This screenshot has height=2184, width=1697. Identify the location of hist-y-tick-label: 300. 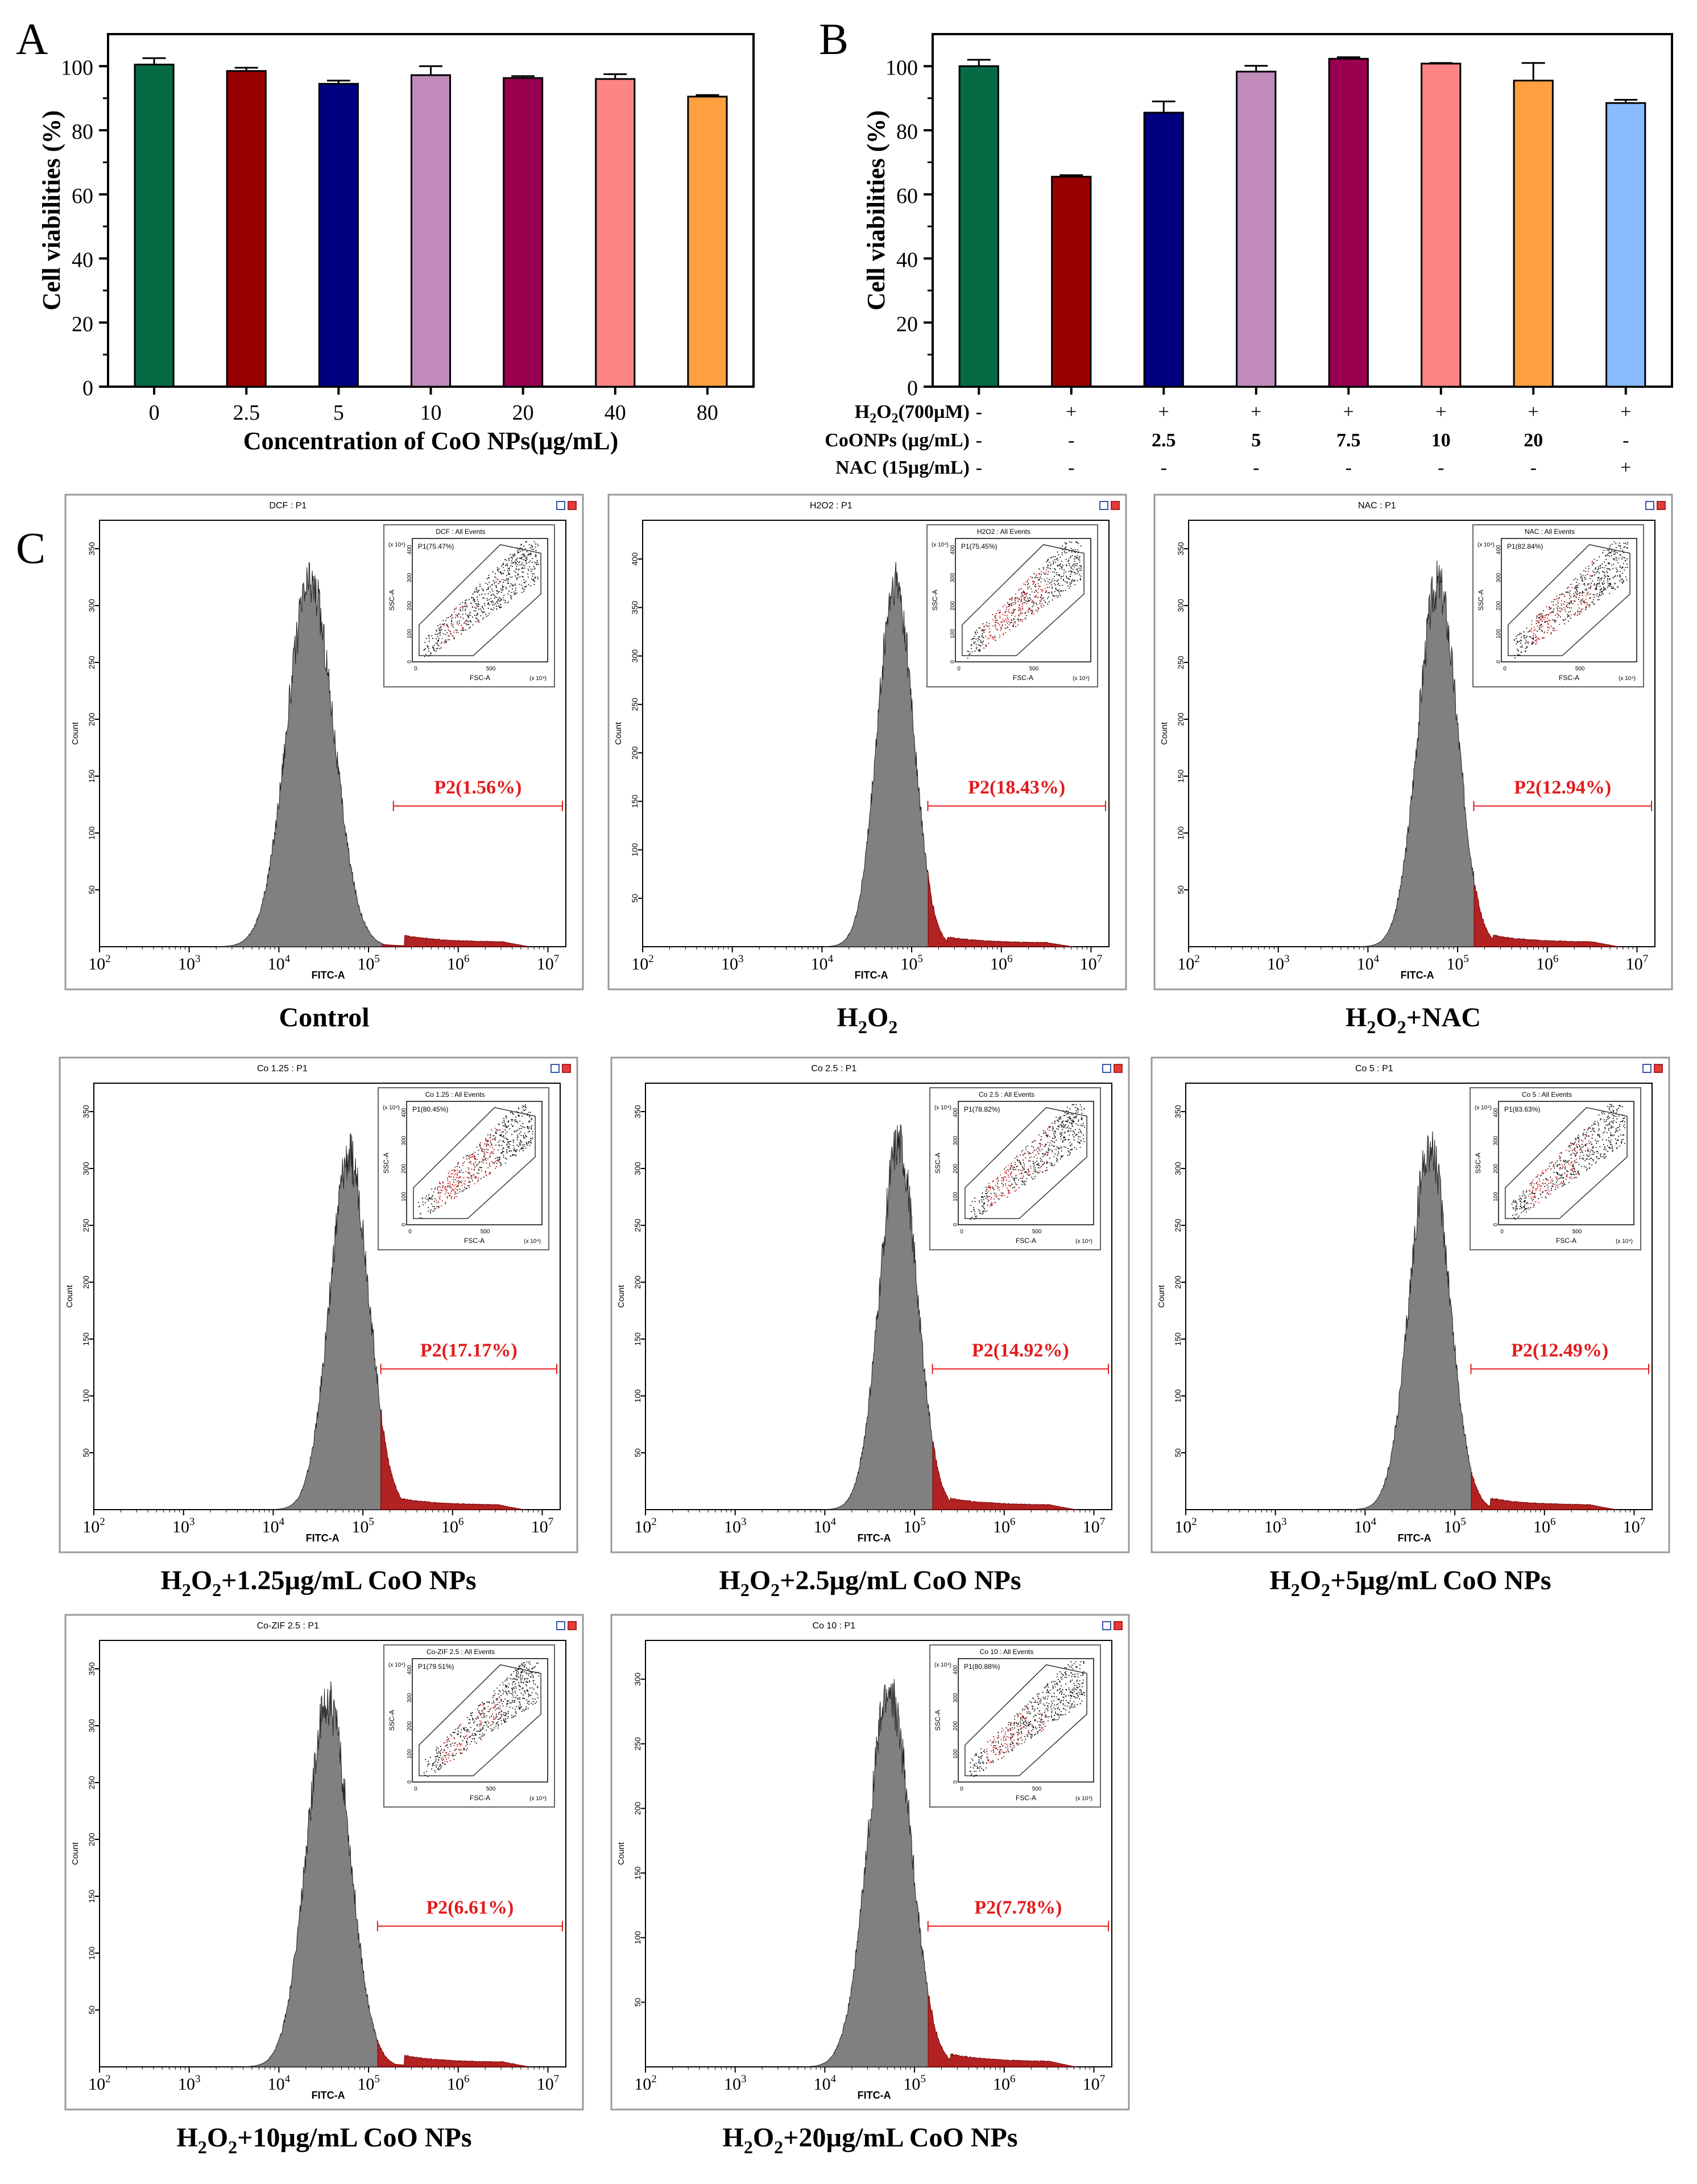
(1177, 1168).